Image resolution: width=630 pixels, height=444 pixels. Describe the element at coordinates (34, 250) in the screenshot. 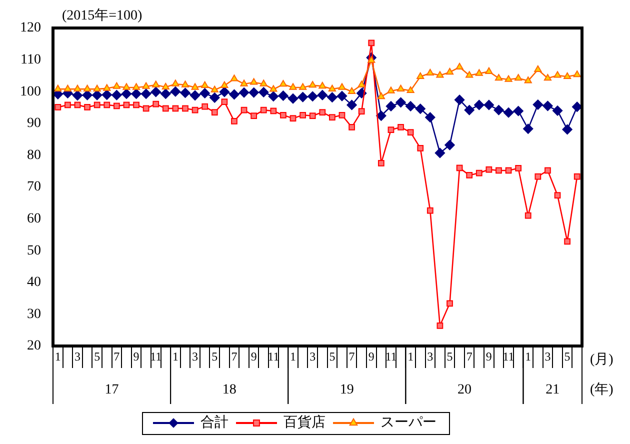

I see `y-tick-label: 50` at that location.